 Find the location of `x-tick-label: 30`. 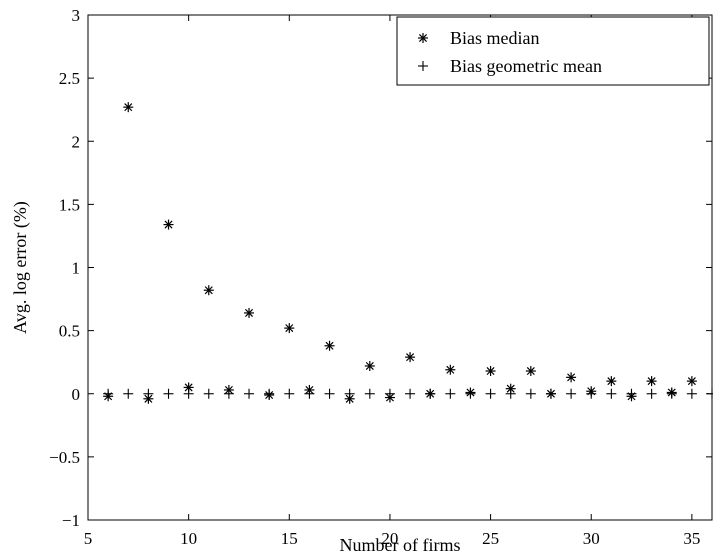

x-tick-label: 30 is located at coordinates (591, 538).